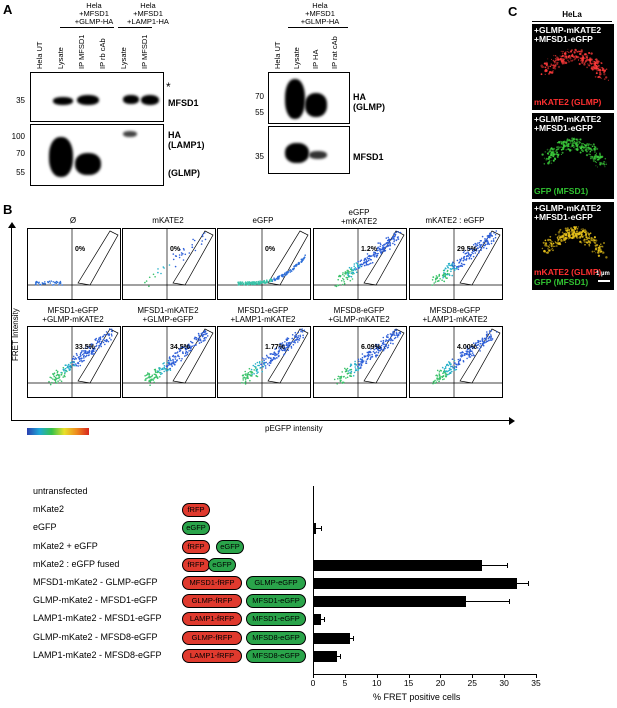 This screenshot has height=708, width=617. What do you see at coordinates (180, 347) in the screenshot?
I see `fret-percent: 34.5%` at bounding box center [180, 347].